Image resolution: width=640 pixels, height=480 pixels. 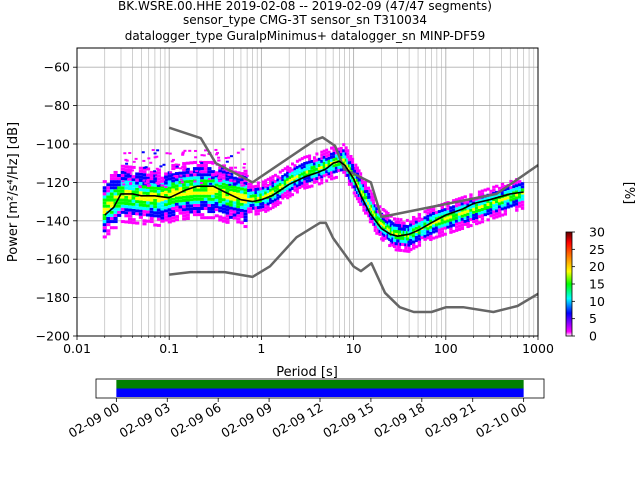 I want to click on timeline-tick-label: 02-09 12, so click(x=297, y=420).